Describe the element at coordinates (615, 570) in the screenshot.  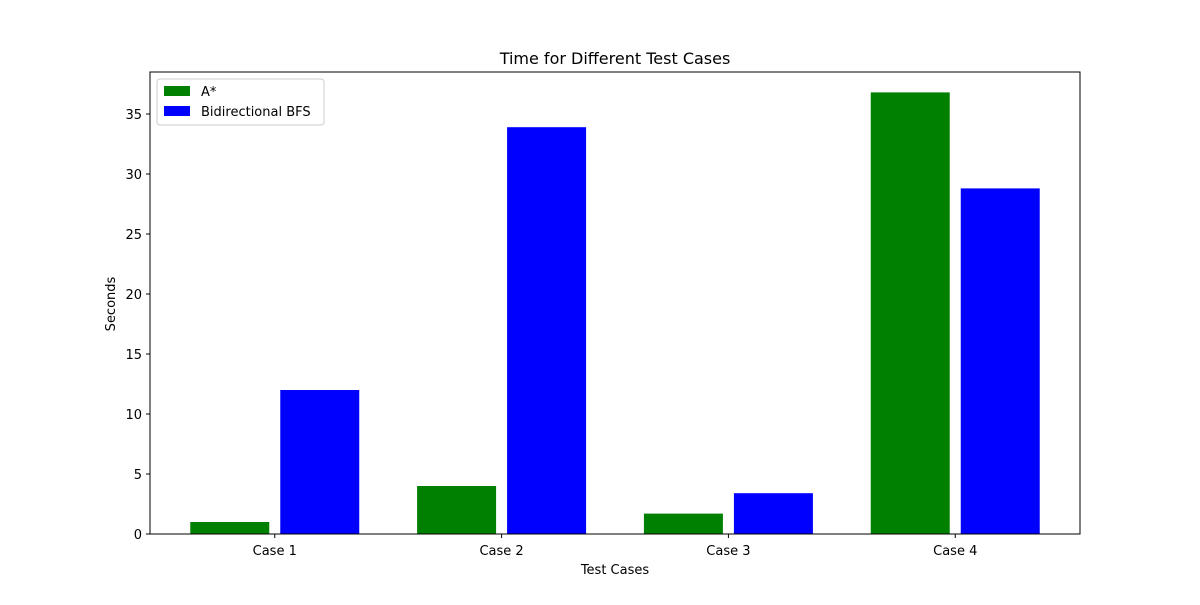
I see `x-axis-label: Test Cases` at that location.